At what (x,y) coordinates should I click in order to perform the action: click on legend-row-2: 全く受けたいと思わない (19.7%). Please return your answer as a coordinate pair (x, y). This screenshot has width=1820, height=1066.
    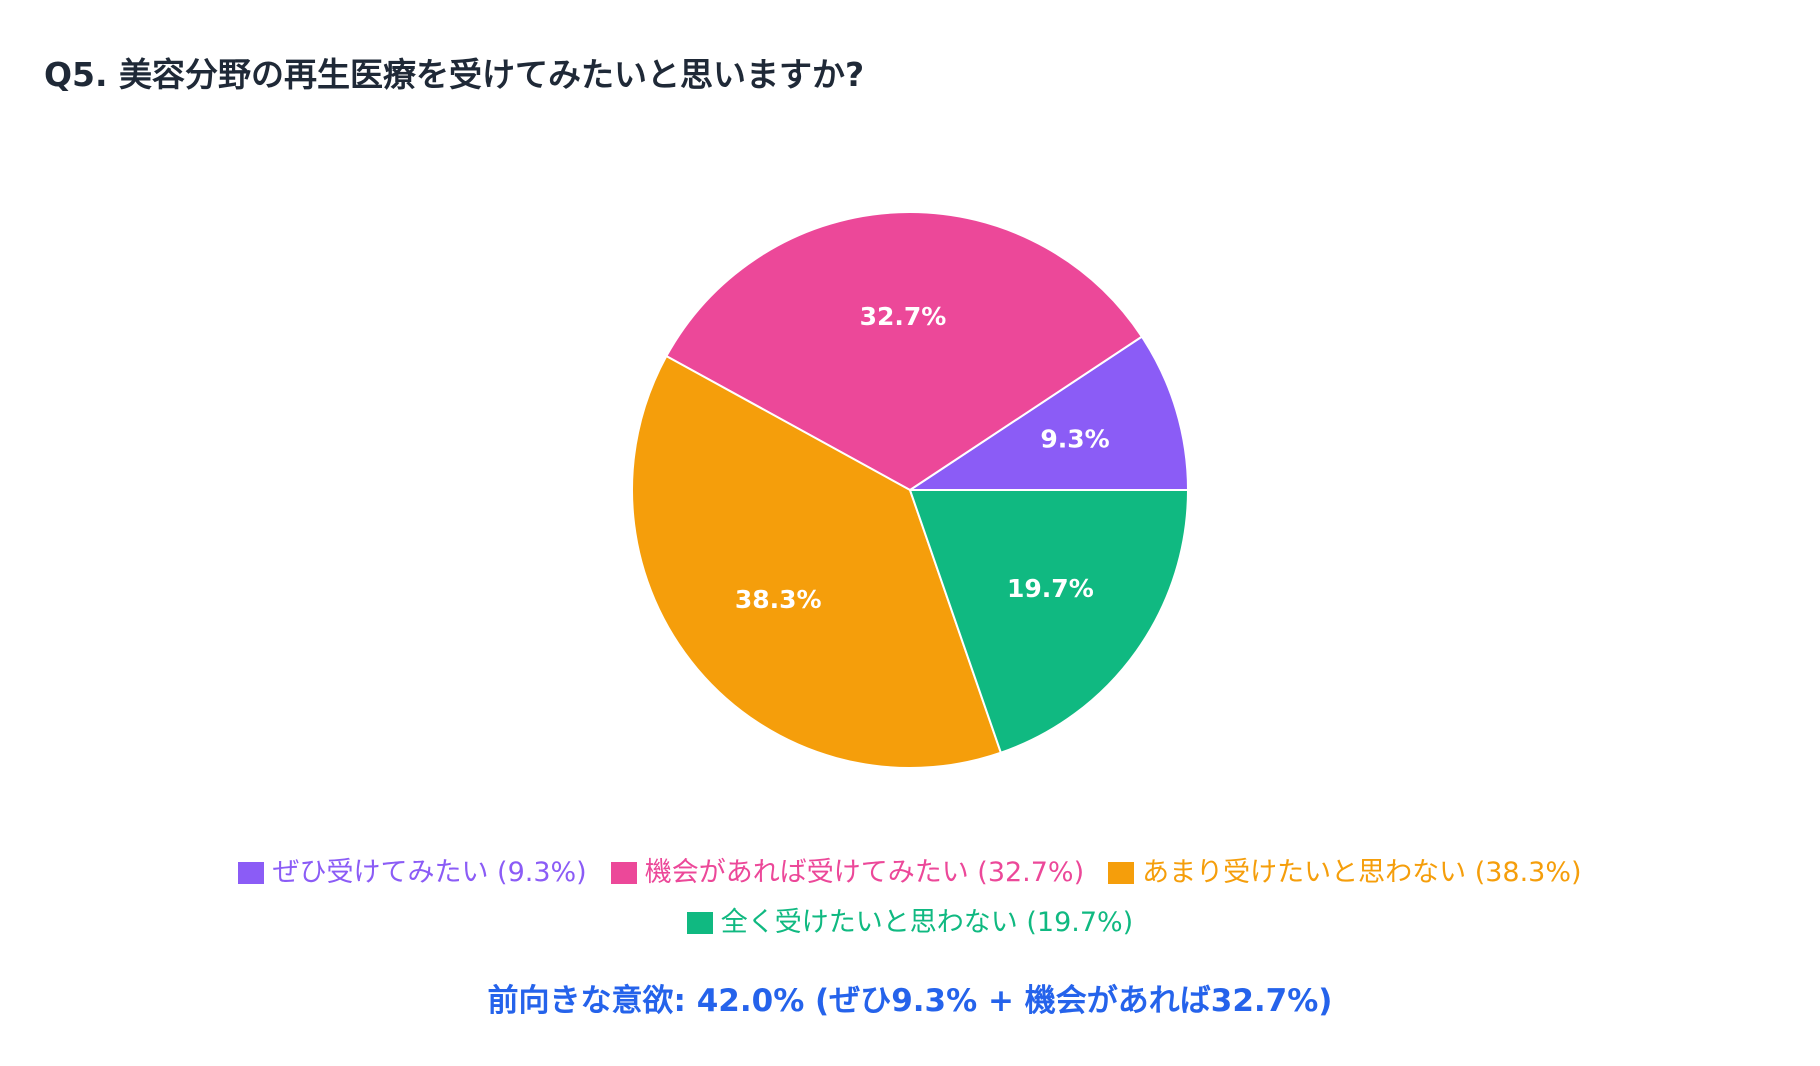
    Looking at the image, I should click on (910, 923).